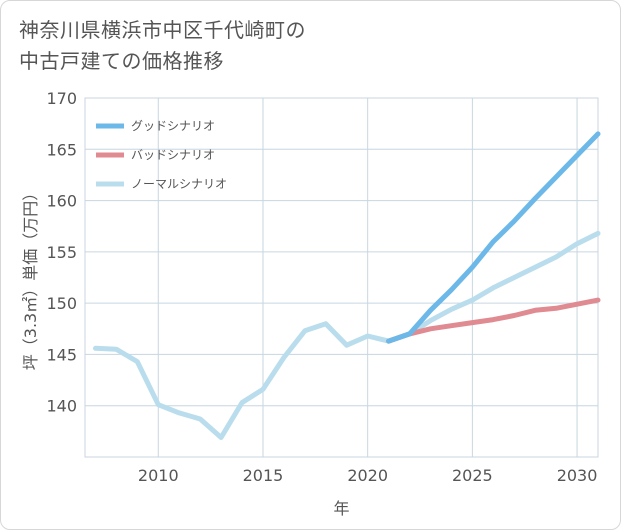 The width and height of the screenshot is (621, 530). I want to click on legend-label-1: バッドシナリオ, so click(173, 155).